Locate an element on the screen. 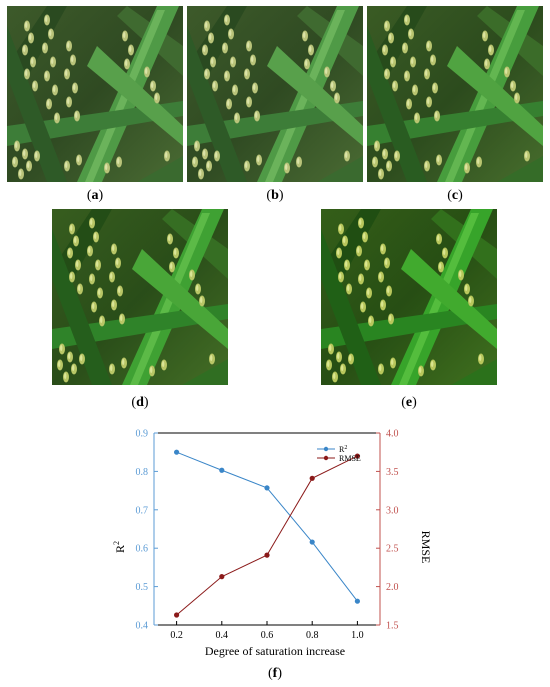  x-axis-ticks: 0.2 0.4 0.6 0.8 1.0 is located at coordinates (267, 631).